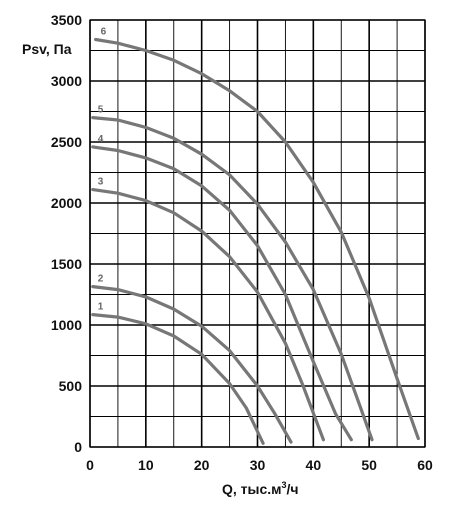  I want to click on y-tick-label: 1000, so click(66, 325).